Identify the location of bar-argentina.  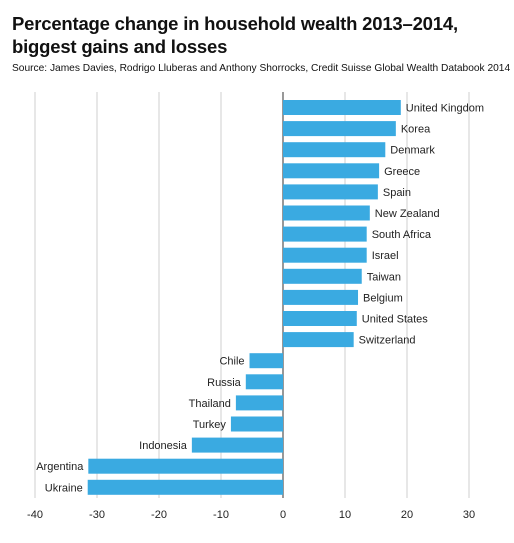
(185, 466).